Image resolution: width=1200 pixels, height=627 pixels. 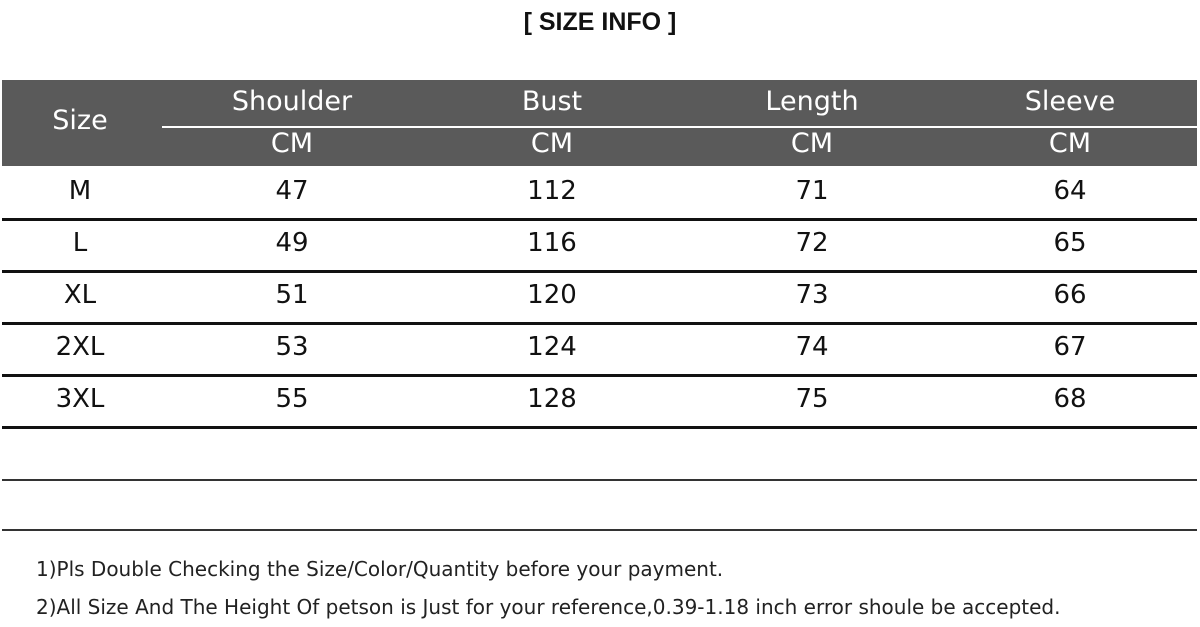 I want to click on table-cell: L, so click(x=80, y=243).